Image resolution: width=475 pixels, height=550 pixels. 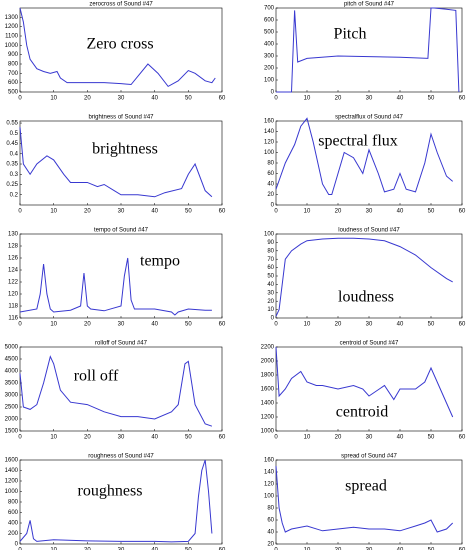 I want to click on y-tick-label: 800, so click(x=13, y=65).